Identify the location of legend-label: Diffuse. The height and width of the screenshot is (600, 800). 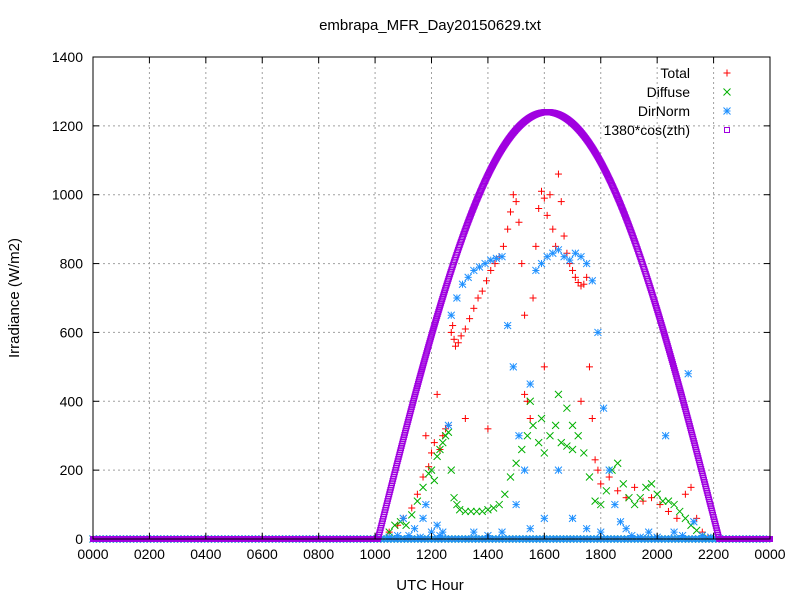
(669, 92).